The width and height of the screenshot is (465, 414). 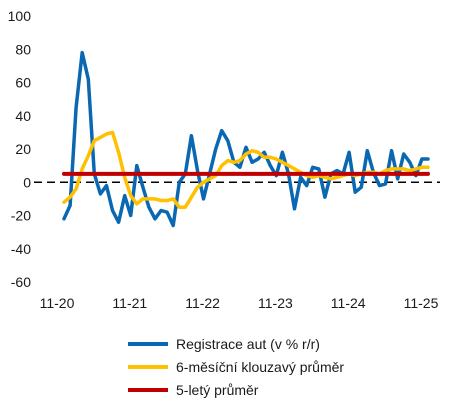 I want to click on y-tick-label: -20, so click(x=21, y=216).